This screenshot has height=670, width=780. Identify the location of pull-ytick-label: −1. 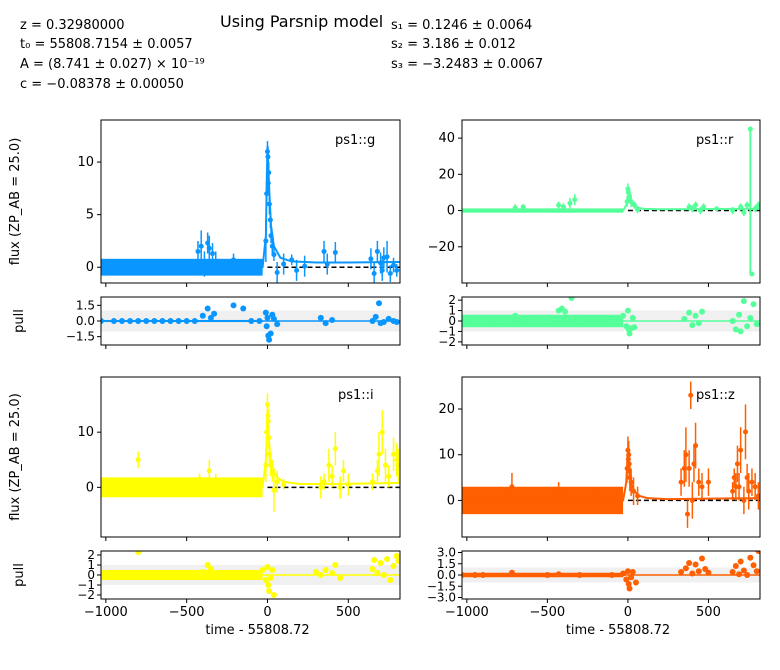
(86, 585).